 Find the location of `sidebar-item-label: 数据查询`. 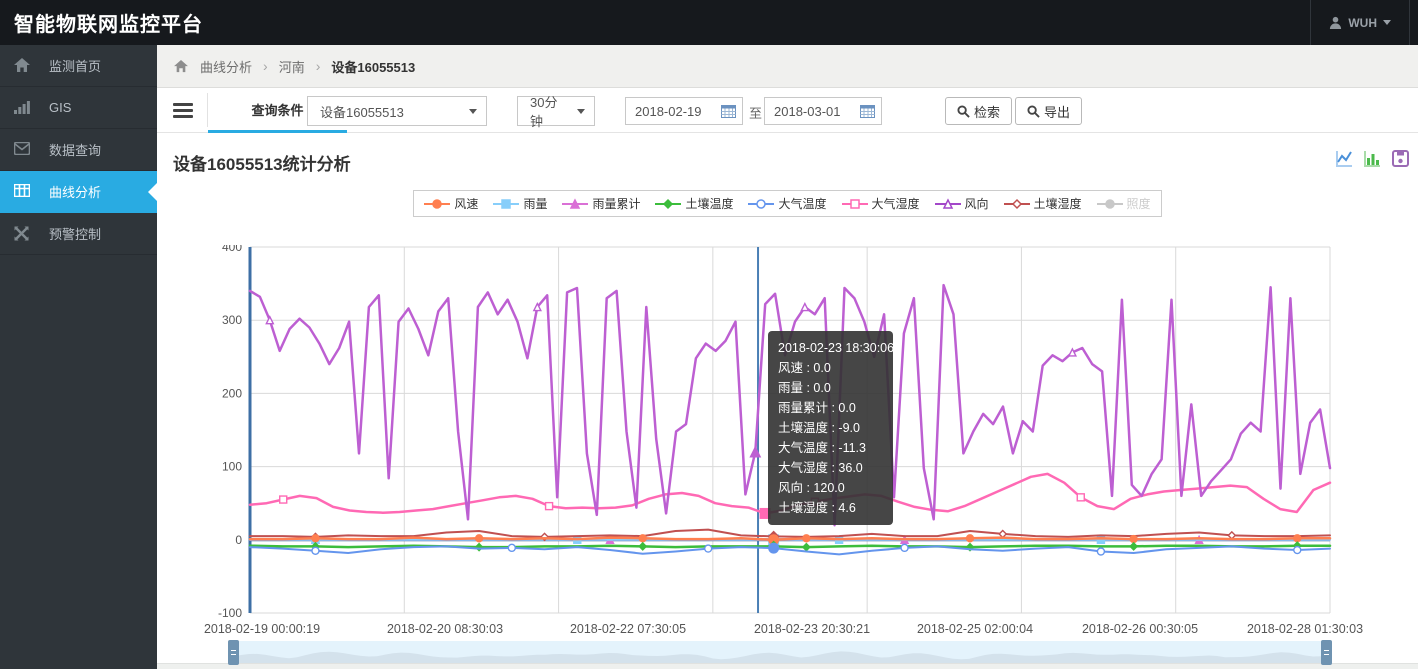

sidebar-item-label: 数据查询 is located at coordinates (75, 150).